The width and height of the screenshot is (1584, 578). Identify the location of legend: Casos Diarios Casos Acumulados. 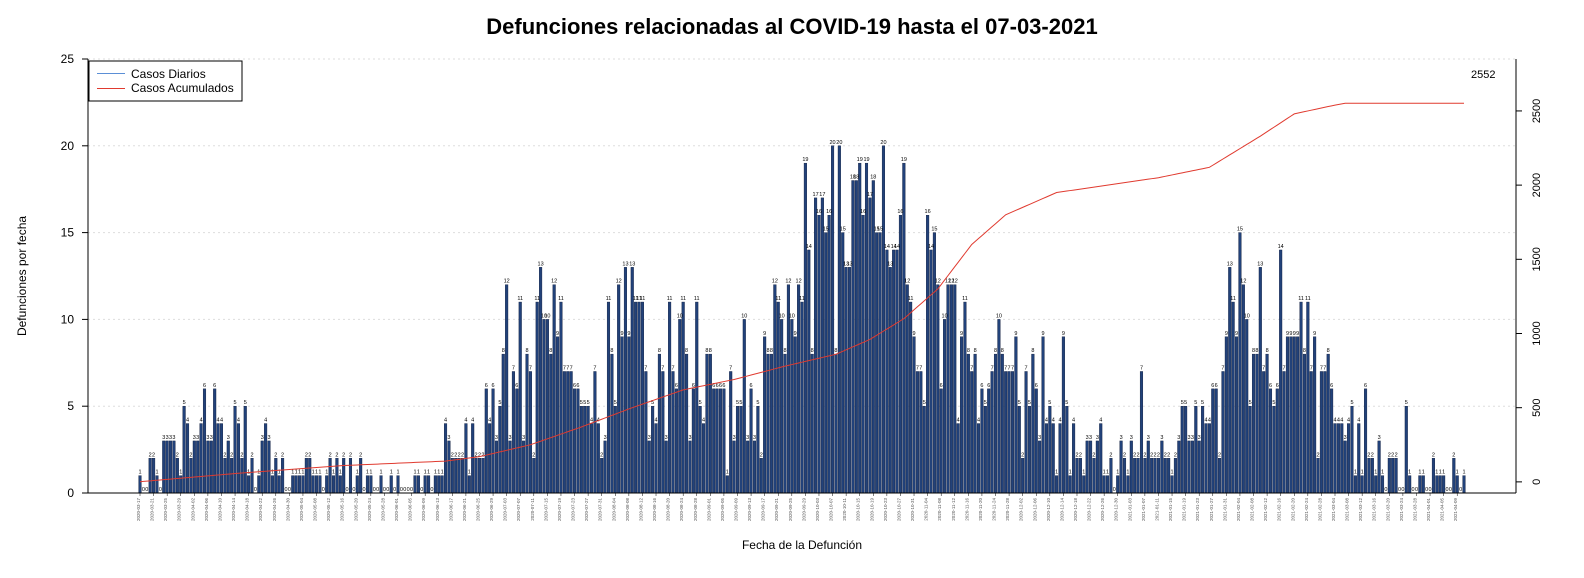
(165, 81).